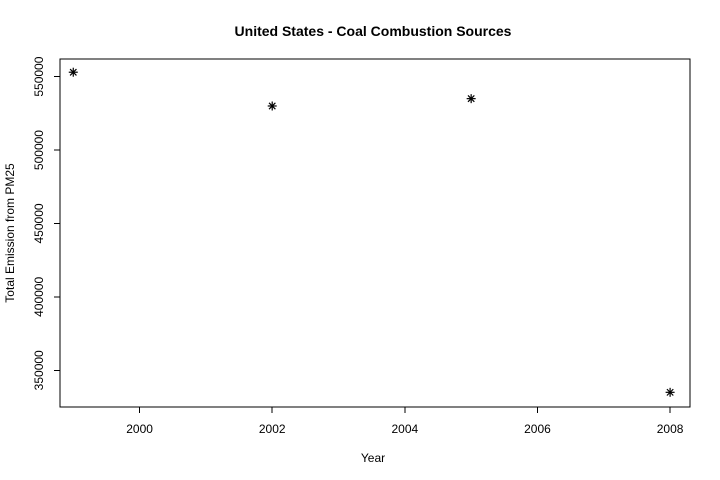 This screenshot has width=720, height=480. I want to click on y-axis-label: Total Emission from PM25, so click(10, 233).